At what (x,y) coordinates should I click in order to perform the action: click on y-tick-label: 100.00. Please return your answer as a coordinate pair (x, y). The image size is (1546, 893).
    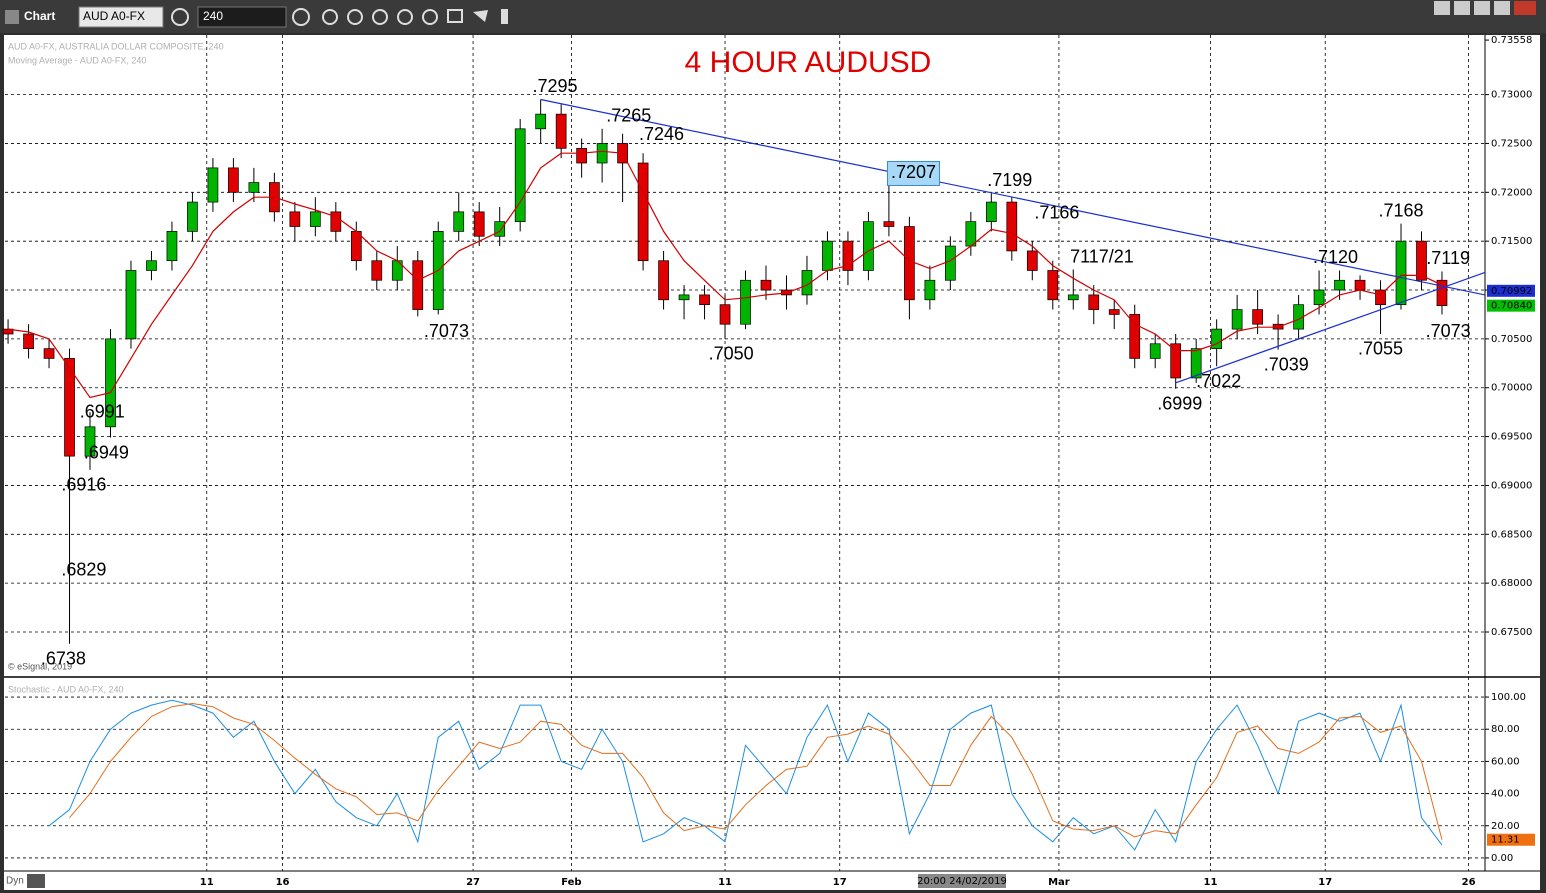
    Looking at the image, I should click on (1508, 697).